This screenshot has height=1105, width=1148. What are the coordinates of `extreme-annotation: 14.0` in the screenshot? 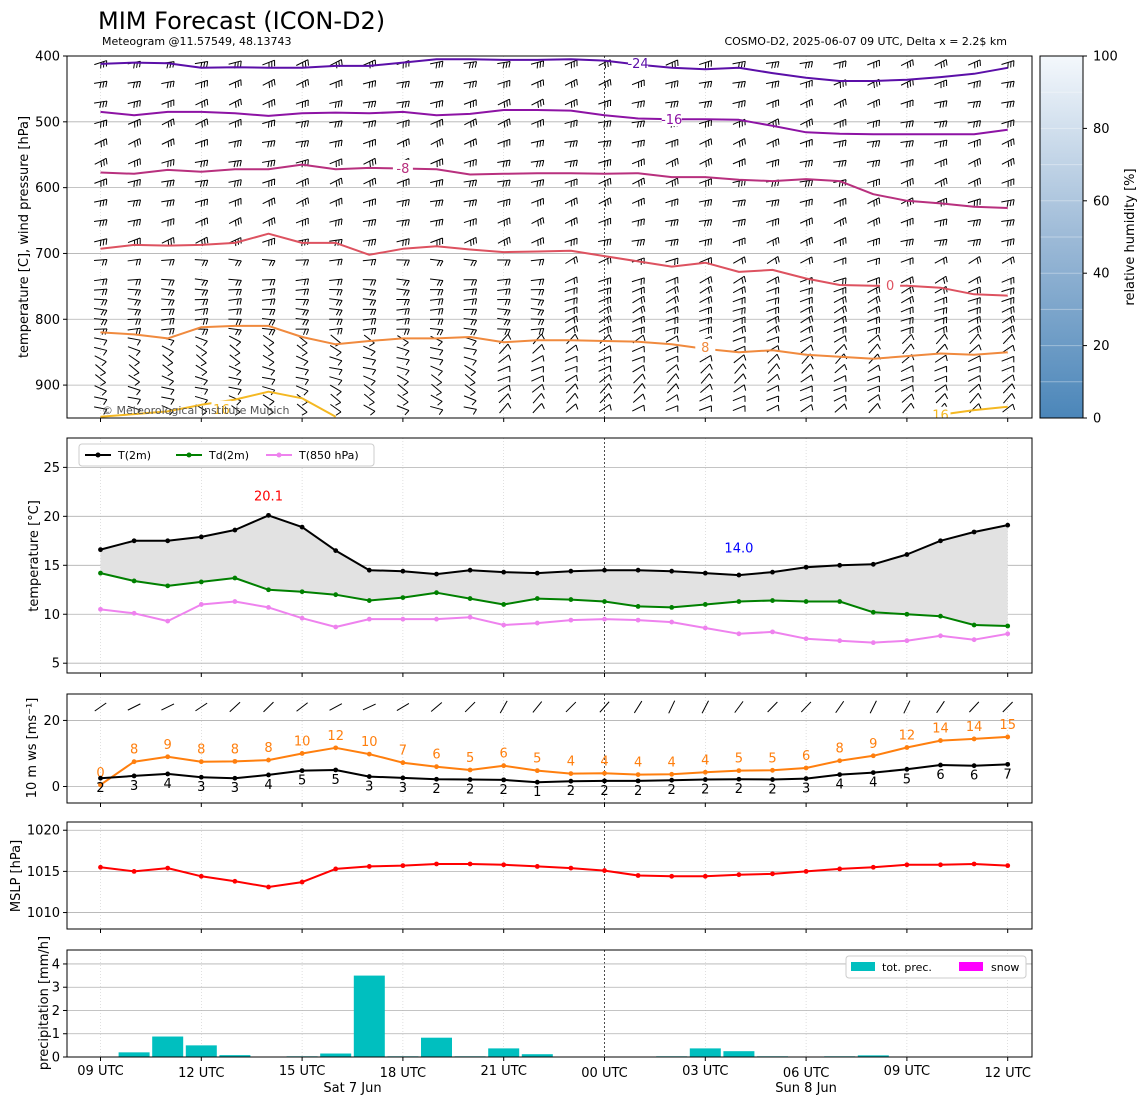 It's located at (738, 549).